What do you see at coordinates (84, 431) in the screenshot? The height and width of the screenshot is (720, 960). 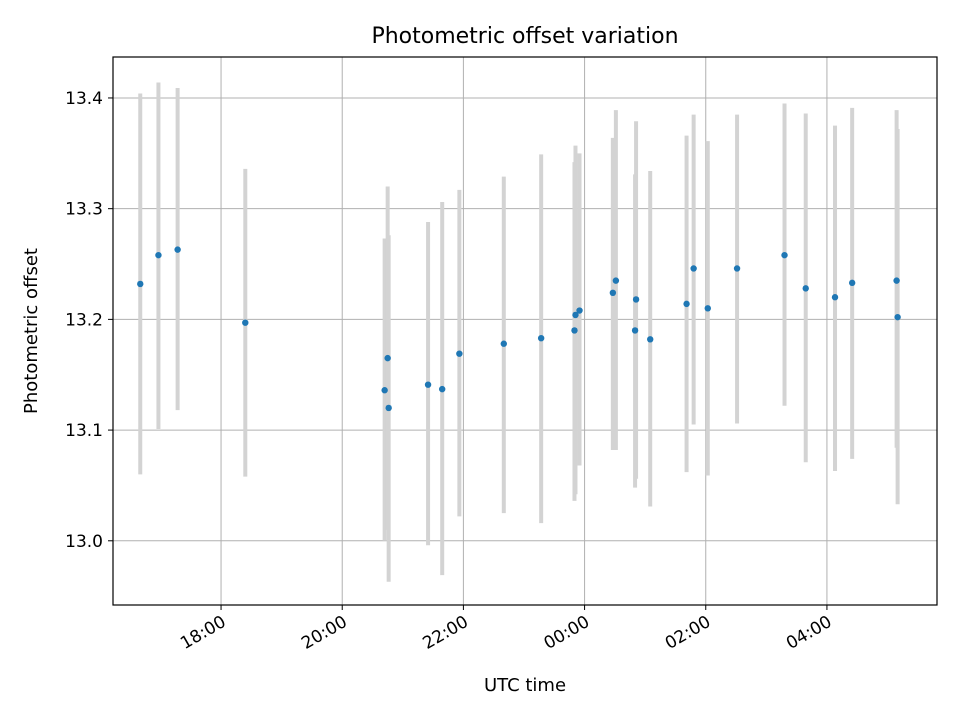 I see `y-tick-label: 13.1` at bounding box center [84, 431].